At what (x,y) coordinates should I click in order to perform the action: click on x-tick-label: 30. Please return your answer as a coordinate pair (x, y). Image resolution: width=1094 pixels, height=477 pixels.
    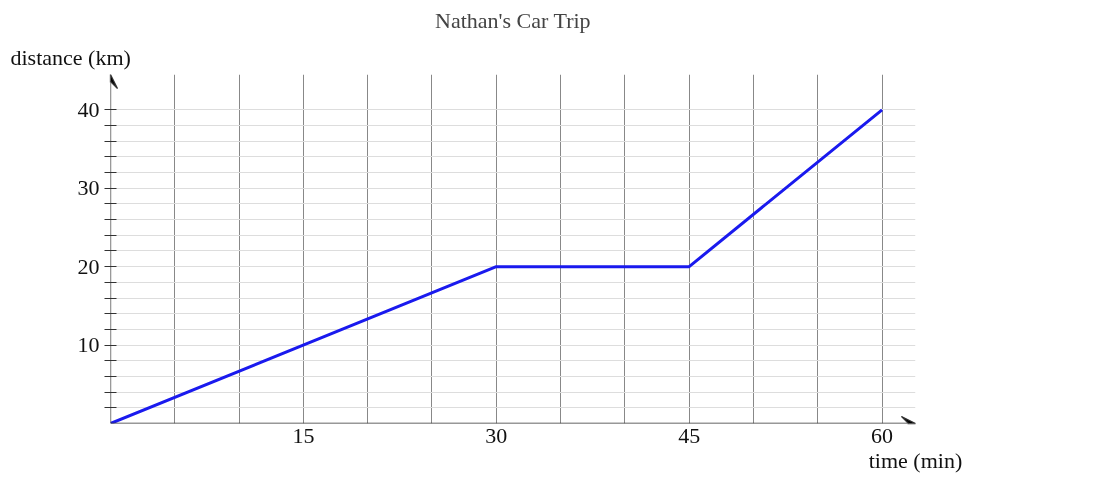
    Looking at the image, I should click on (496, 435).